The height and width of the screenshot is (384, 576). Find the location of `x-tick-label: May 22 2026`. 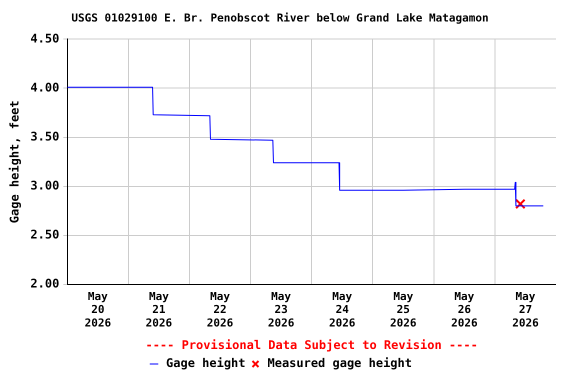

x-tick-label: May 22 2026 is located at coordinates (220, 310).